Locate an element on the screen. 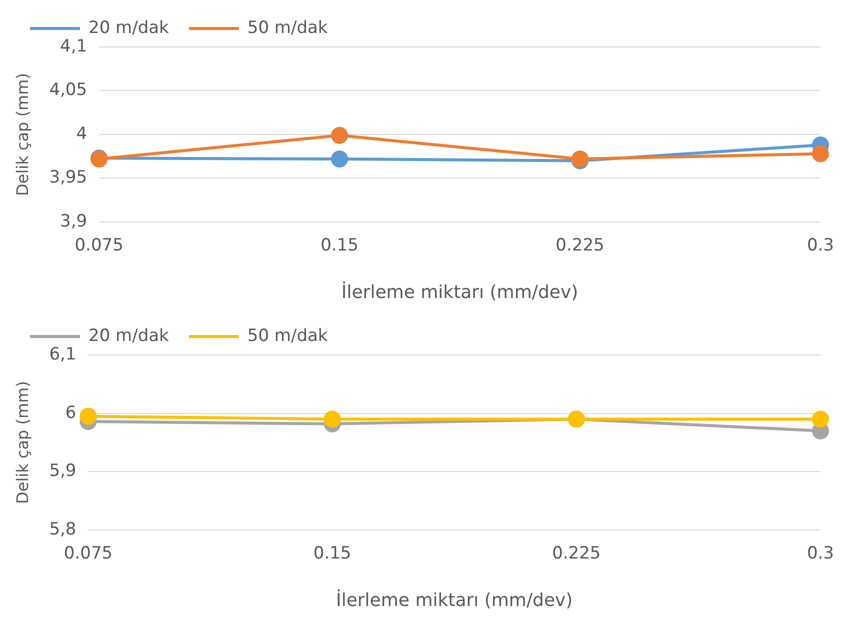 This screenshot has width=848, height=617. y-tick-label: 4 is located at coordinates (82, 134).